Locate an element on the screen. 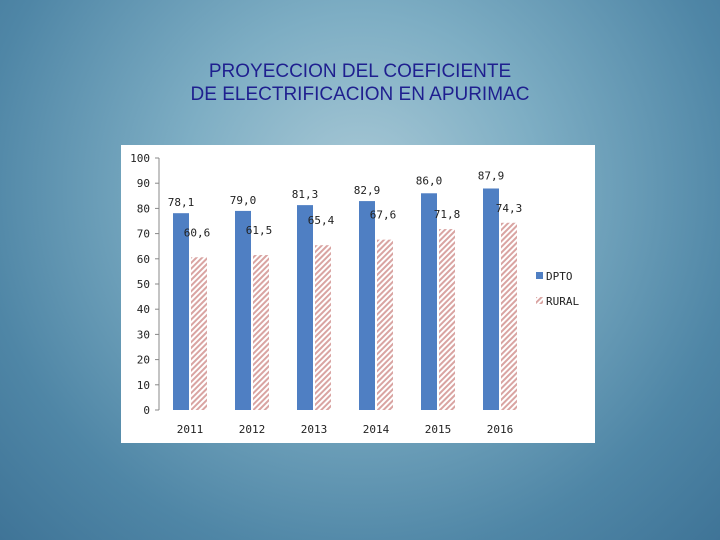  legend: DPTO RURAL is located at coordinates (557, 289).